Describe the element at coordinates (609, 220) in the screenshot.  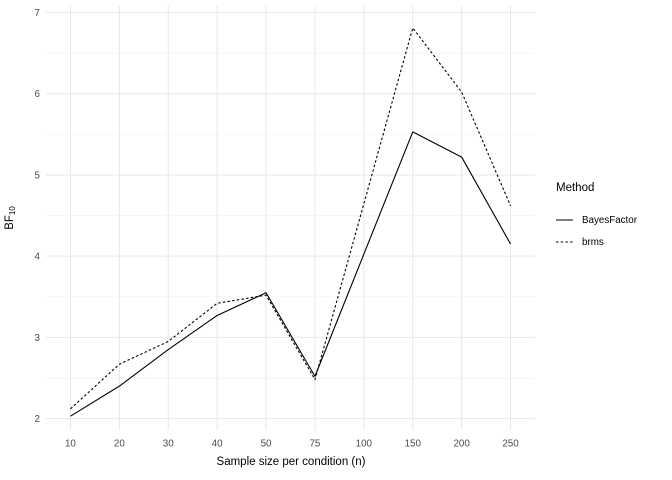
I see `legend-item-label: BayesFactor` at that location.